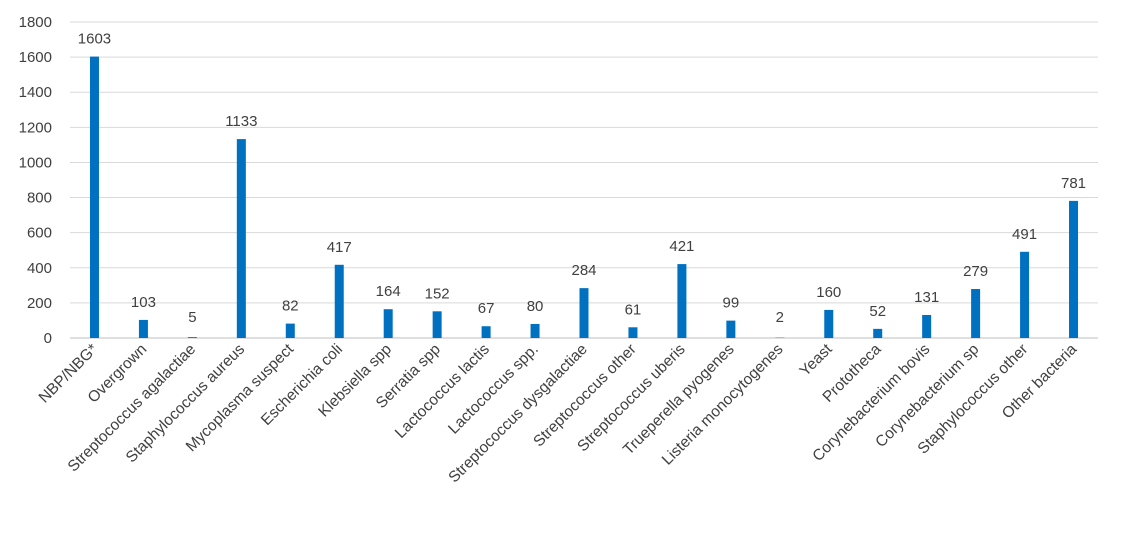 This screenshot has width=1121, height=544. What do you see at coordinates (442, 391) in the screenshot?
I see `x-tick-label: Lactococcus lactis` at bounding box center [442, 391].